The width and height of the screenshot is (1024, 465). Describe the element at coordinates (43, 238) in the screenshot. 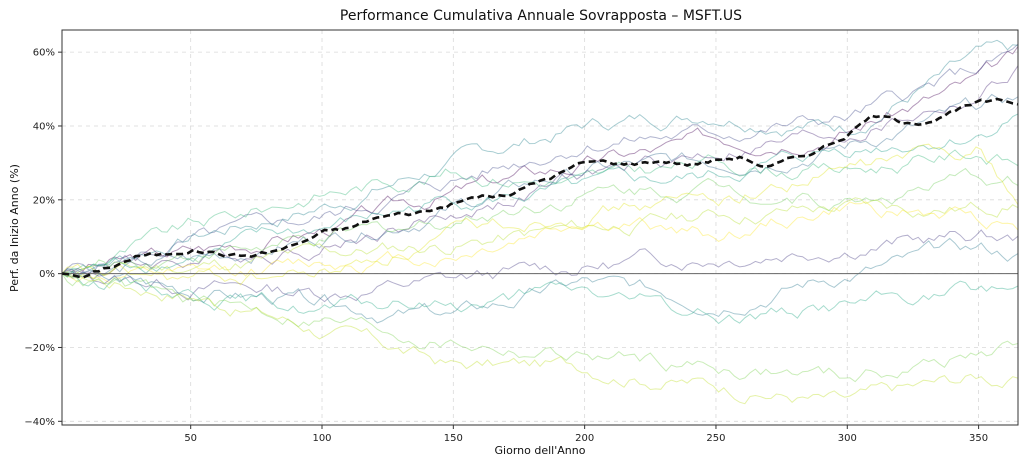

I see `y-axis-ticks: −40% −20% 0% 20% 40% 60%` at that location.